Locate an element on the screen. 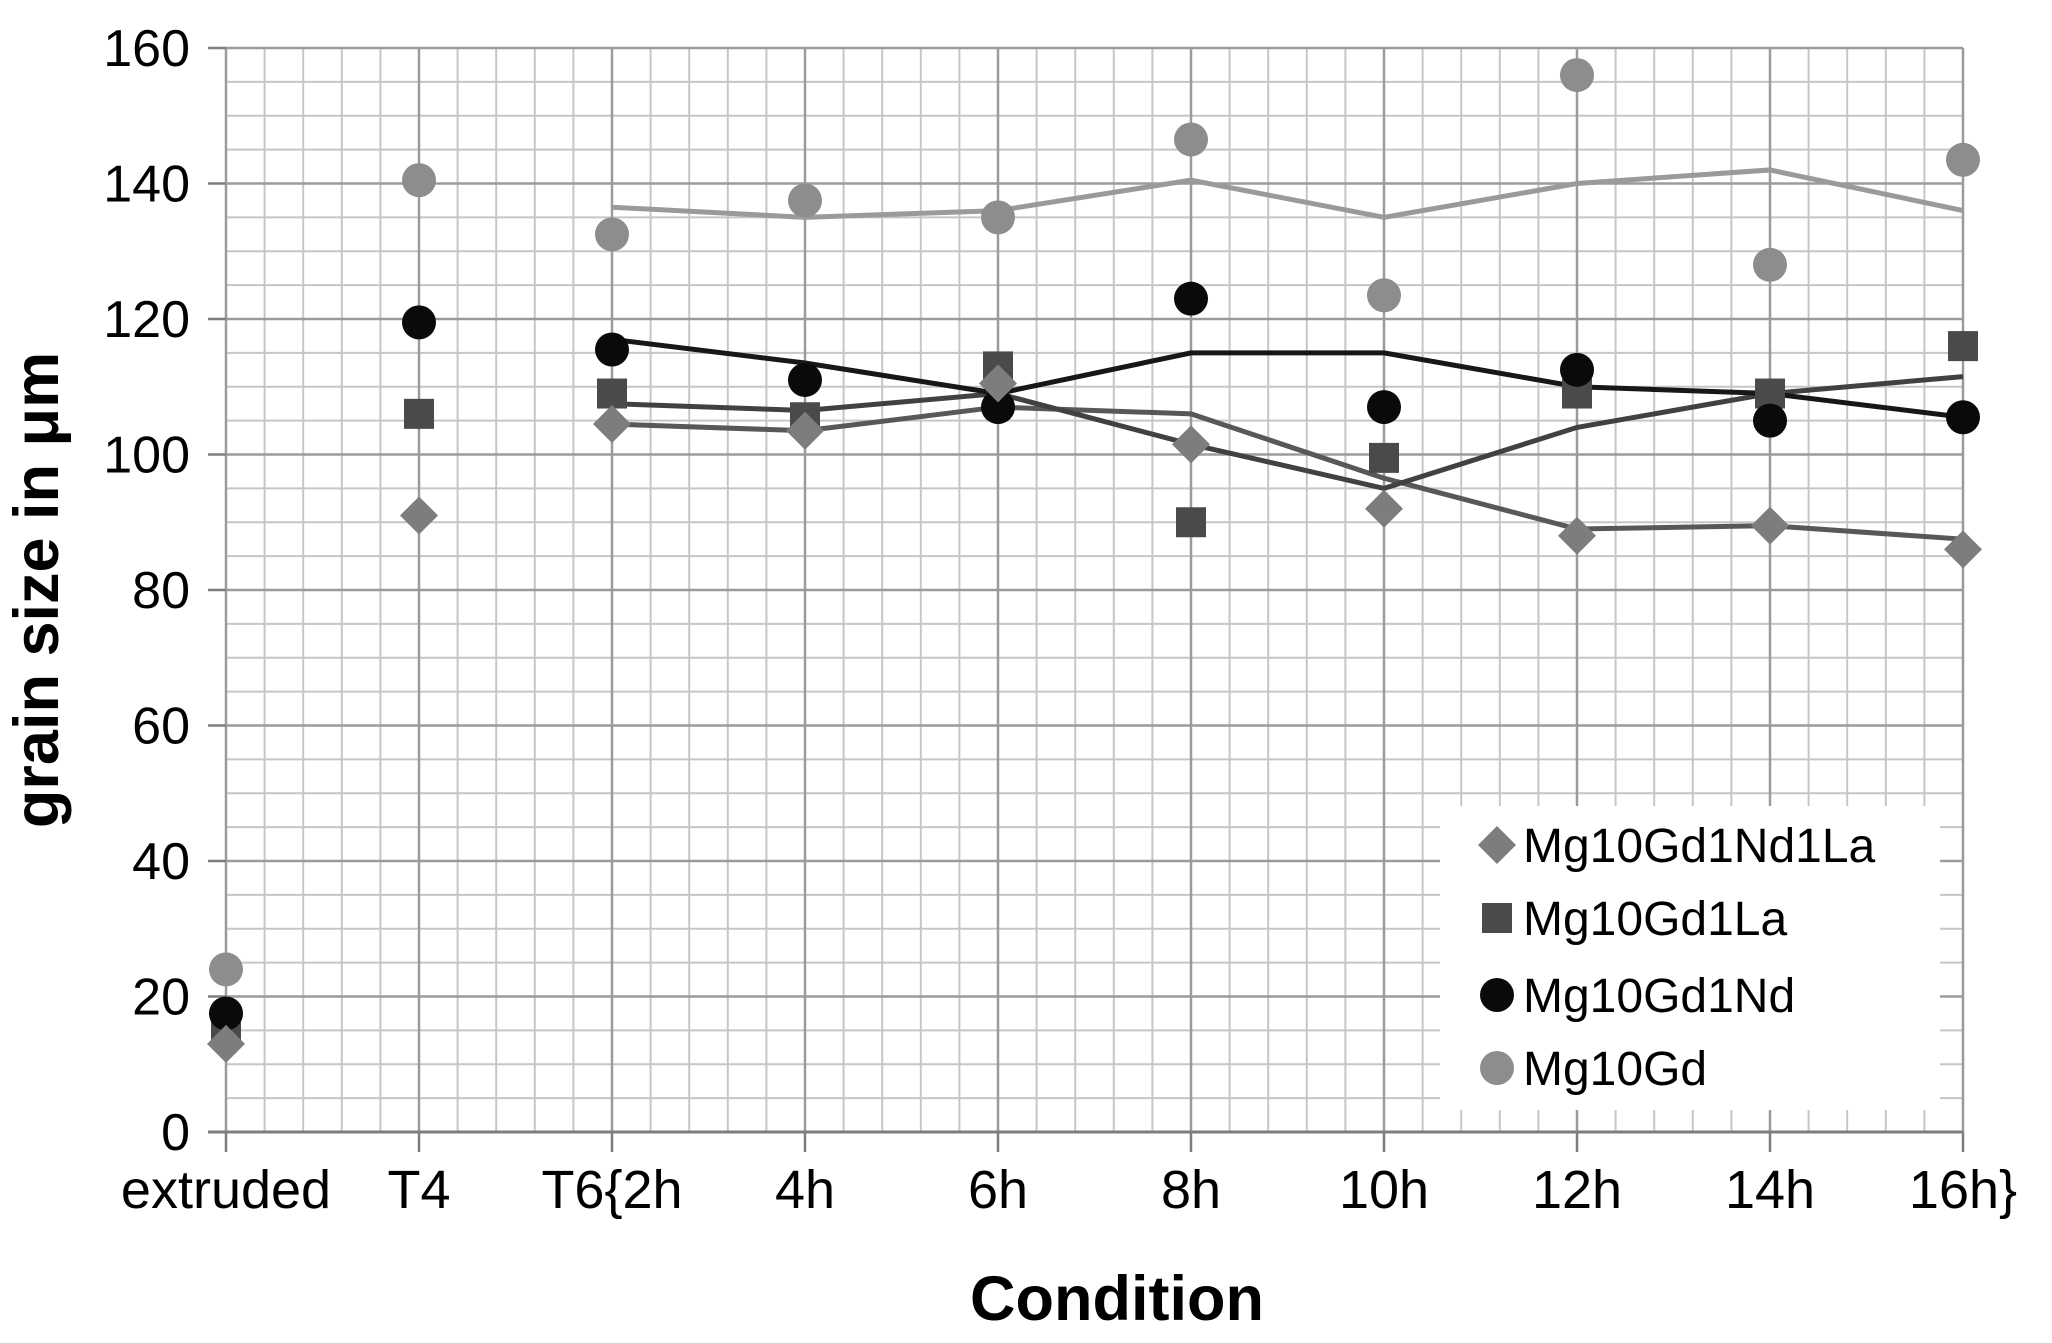  y-tick-label: 100 is located at coordinates (146, 456).